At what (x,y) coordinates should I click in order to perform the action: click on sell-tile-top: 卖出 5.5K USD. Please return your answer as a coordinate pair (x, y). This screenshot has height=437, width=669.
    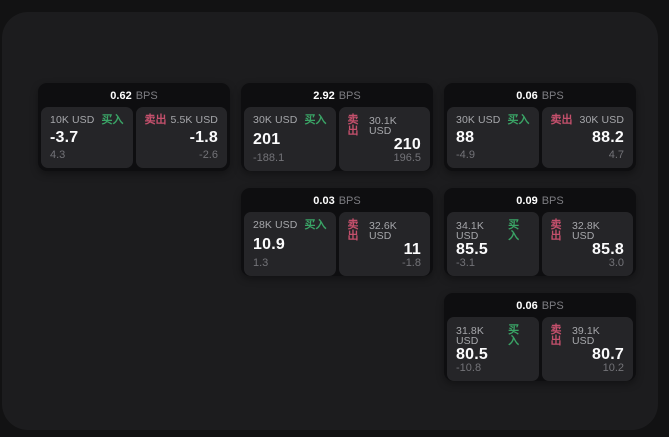
    Looking at the image, I should click on (182, 120).